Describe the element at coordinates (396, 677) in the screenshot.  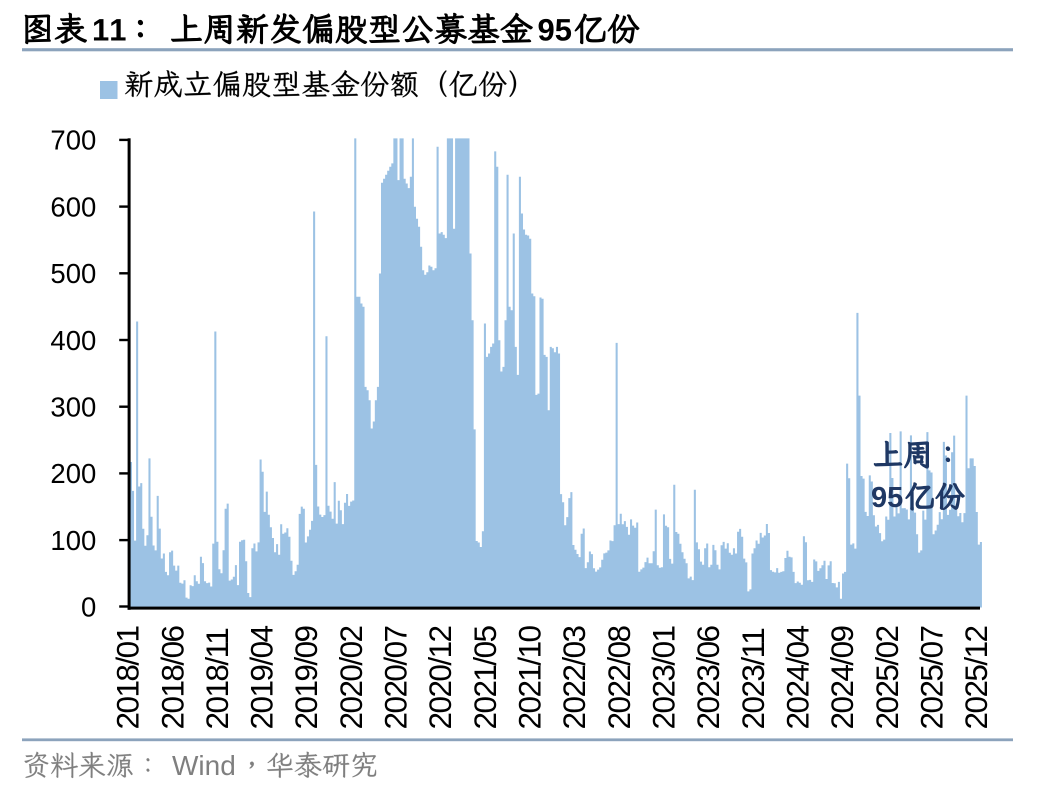
I see `svg-text: 2020/07` at that location.